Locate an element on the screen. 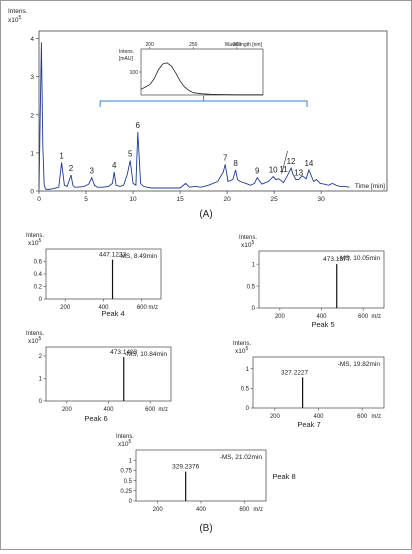 The image size is (412, 554). ms5-y-tick-label: 0.75 is located at coordinates (126, 472).